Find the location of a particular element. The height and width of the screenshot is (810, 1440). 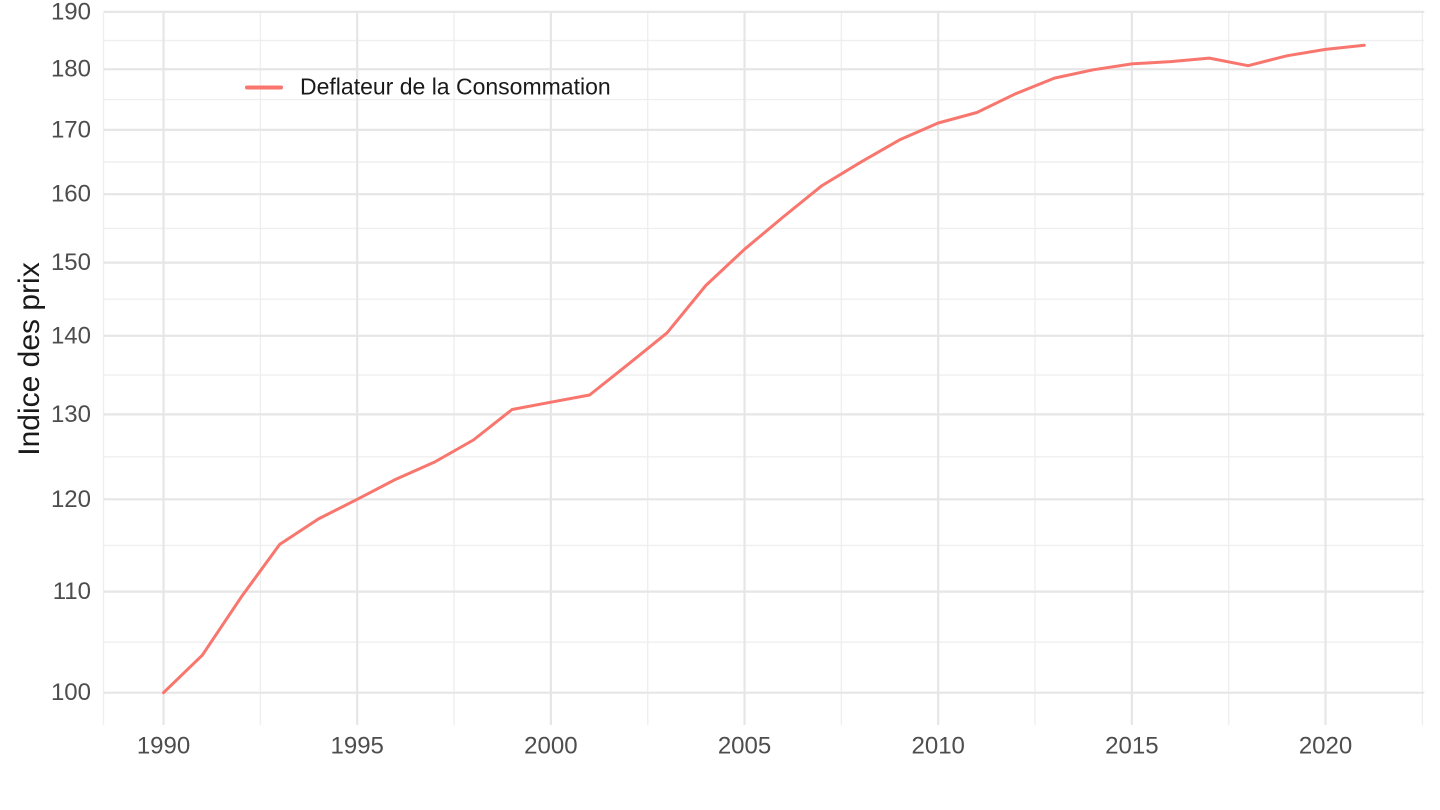

y-tick-label: 120 is located at coordinates (71, 499).